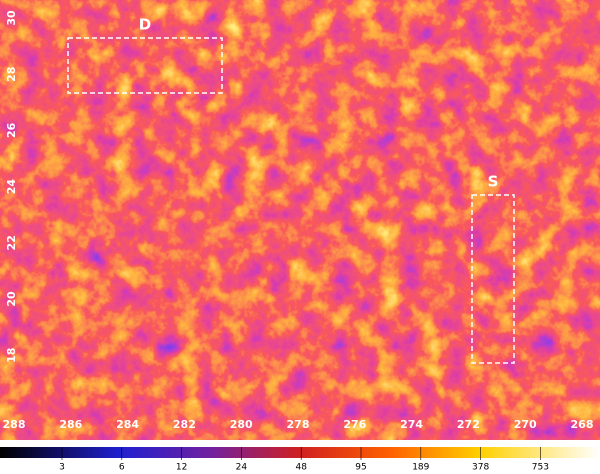 The width and height of the screenshot is (600, 474). Describe the element at coordinates (525, 424) in the screenshot. I see `x-tick-label: 270` at that location.